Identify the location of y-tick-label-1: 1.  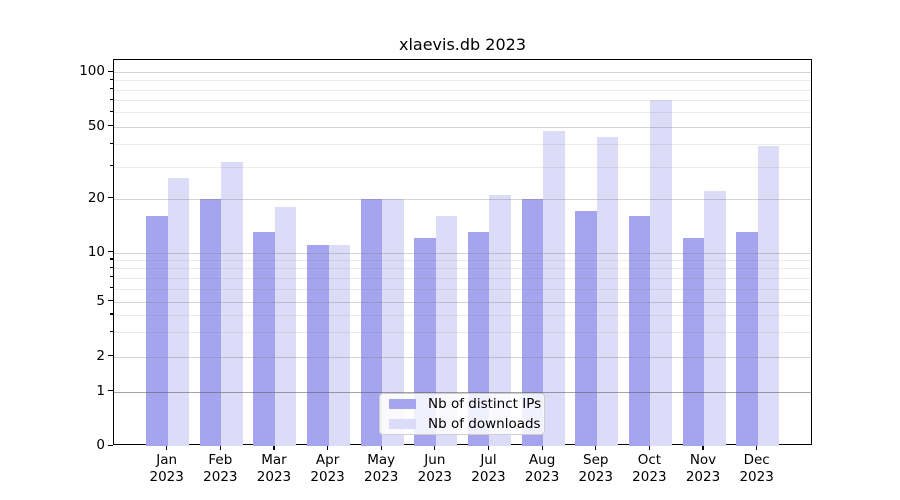
(100, 390).